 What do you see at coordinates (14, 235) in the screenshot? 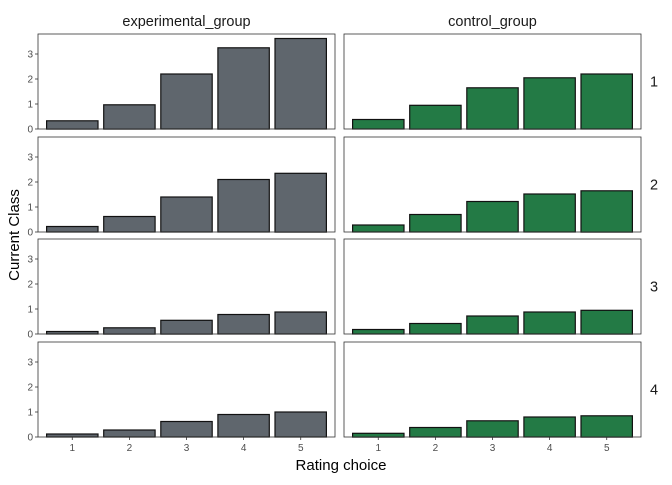
I see `y-axis-label: Current Class` at bounding box center [14, 235].